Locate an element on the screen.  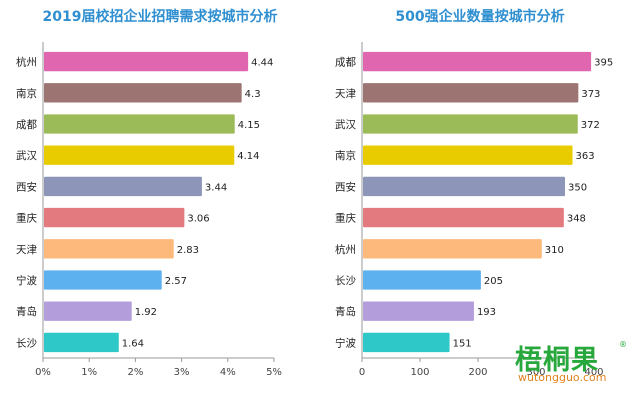
value-label: 310 is located at coordinates (554, 250).